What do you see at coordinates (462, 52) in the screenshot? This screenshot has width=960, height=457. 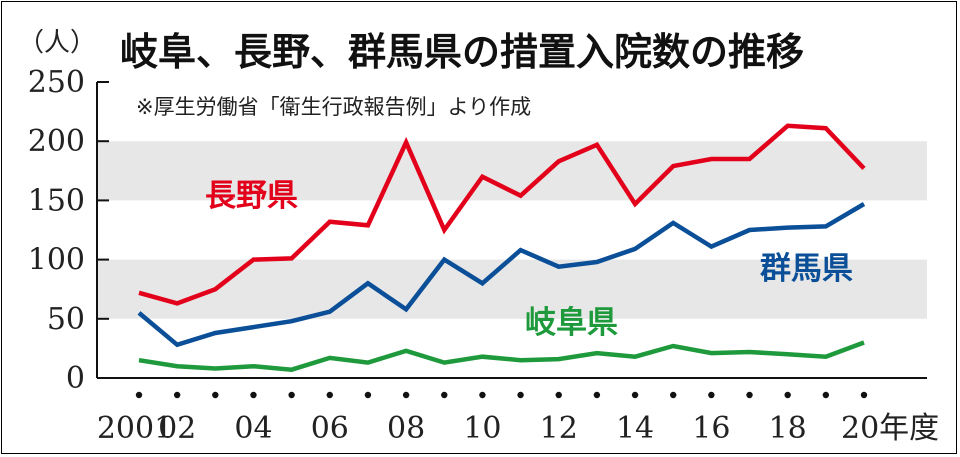 I see `chart-title: 岐阜、長野、群馬県の措置入院数の推移` at bounding box center [462, 52].